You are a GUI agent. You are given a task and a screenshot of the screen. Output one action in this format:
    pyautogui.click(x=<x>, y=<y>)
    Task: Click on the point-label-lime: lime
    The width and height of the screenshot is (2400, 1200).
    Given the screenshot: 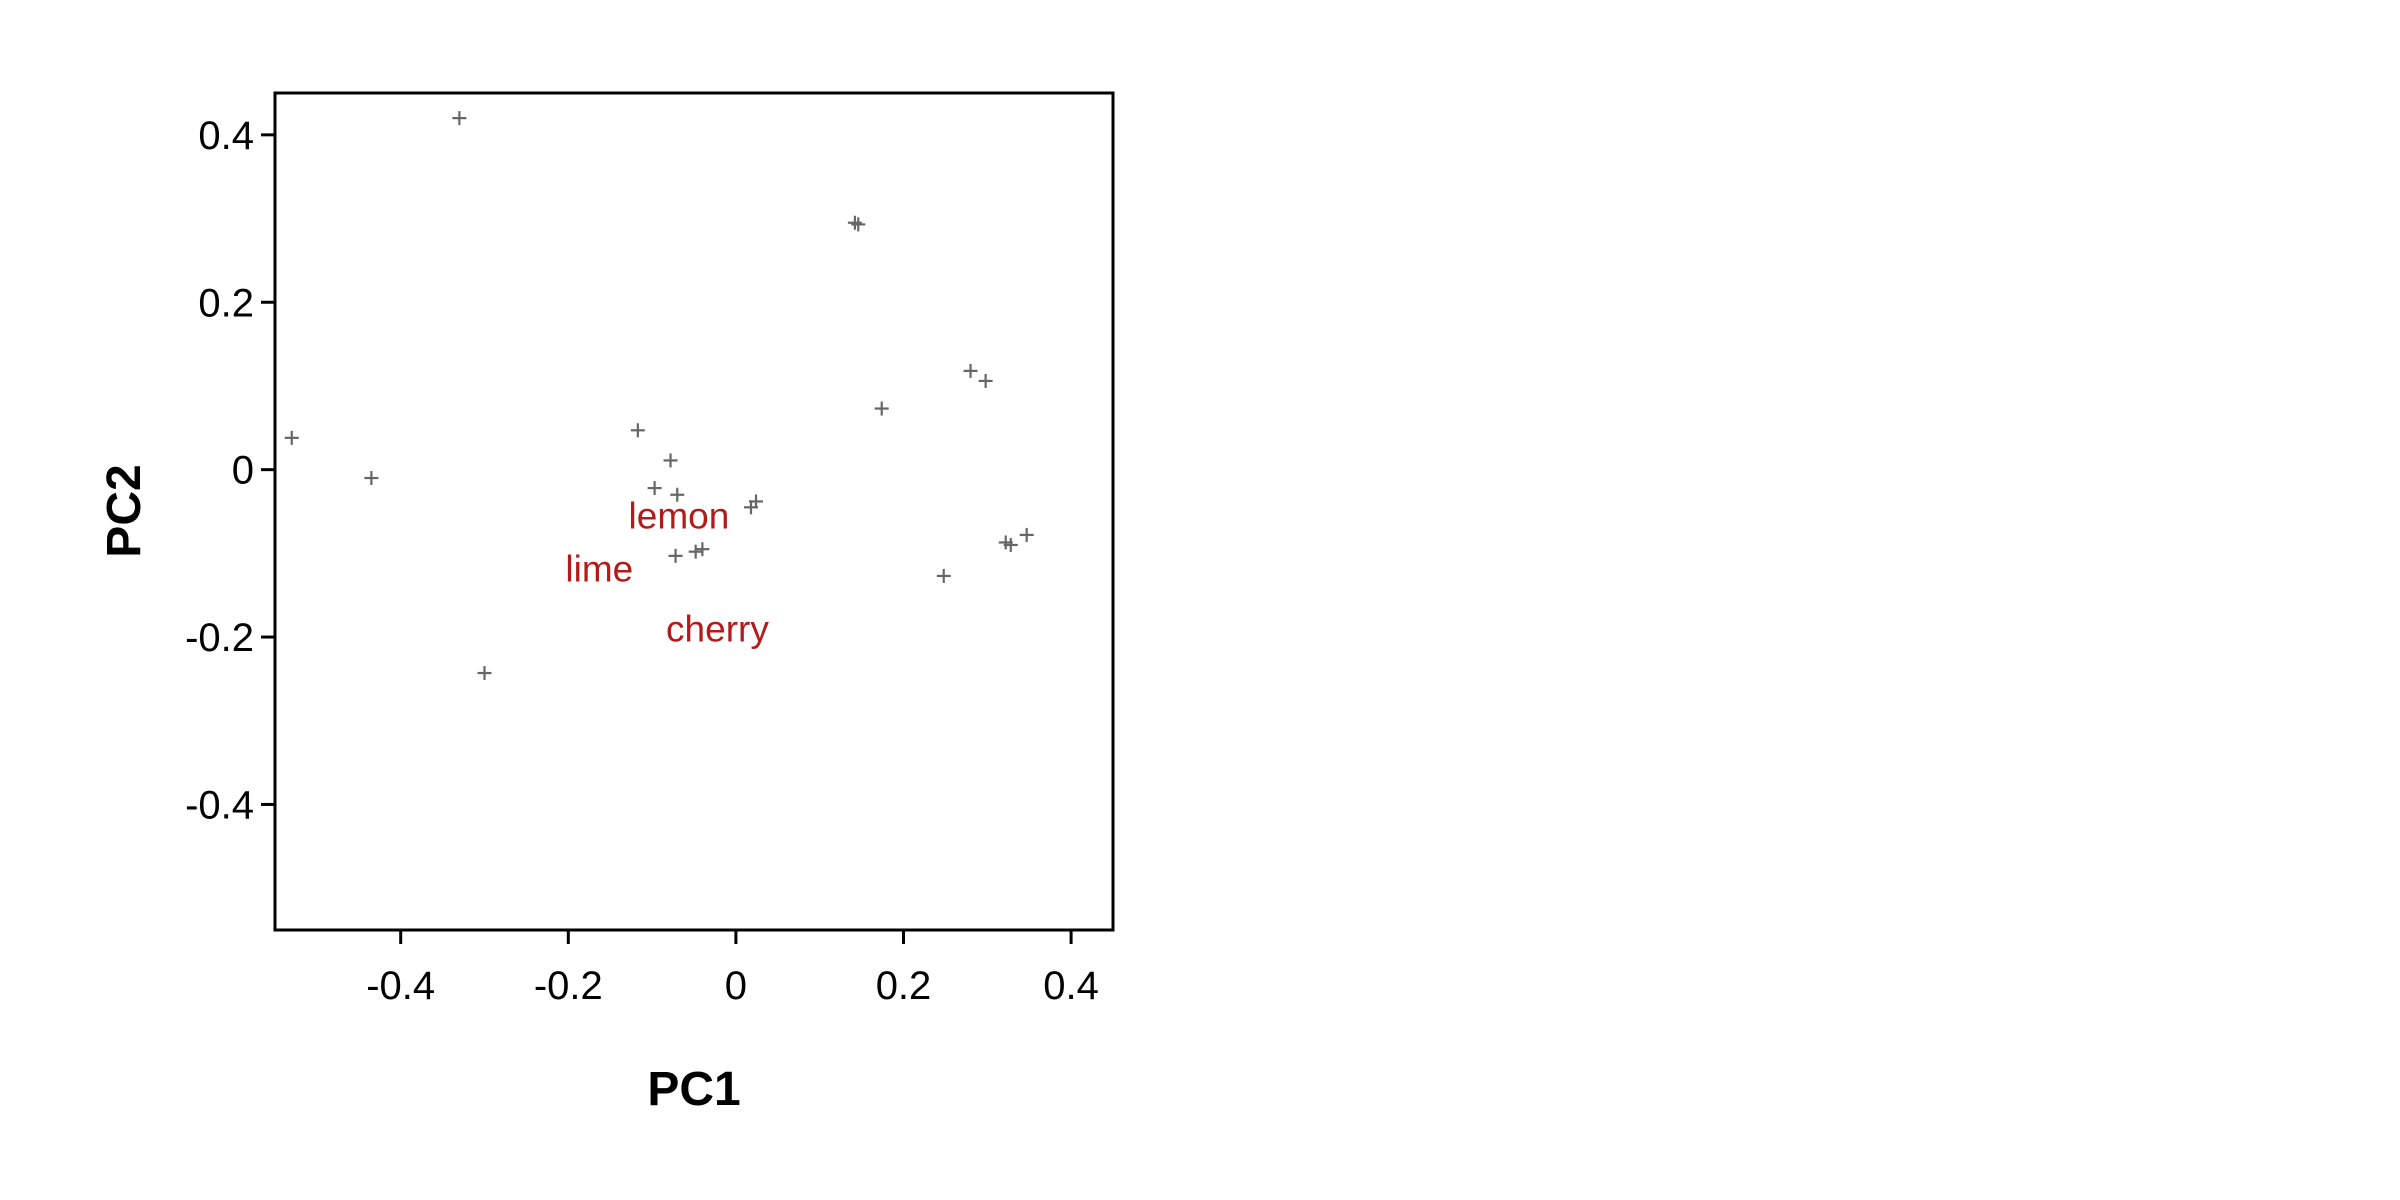 What is the action you would take?
    pyautogui.click(x=599, y=568)
    